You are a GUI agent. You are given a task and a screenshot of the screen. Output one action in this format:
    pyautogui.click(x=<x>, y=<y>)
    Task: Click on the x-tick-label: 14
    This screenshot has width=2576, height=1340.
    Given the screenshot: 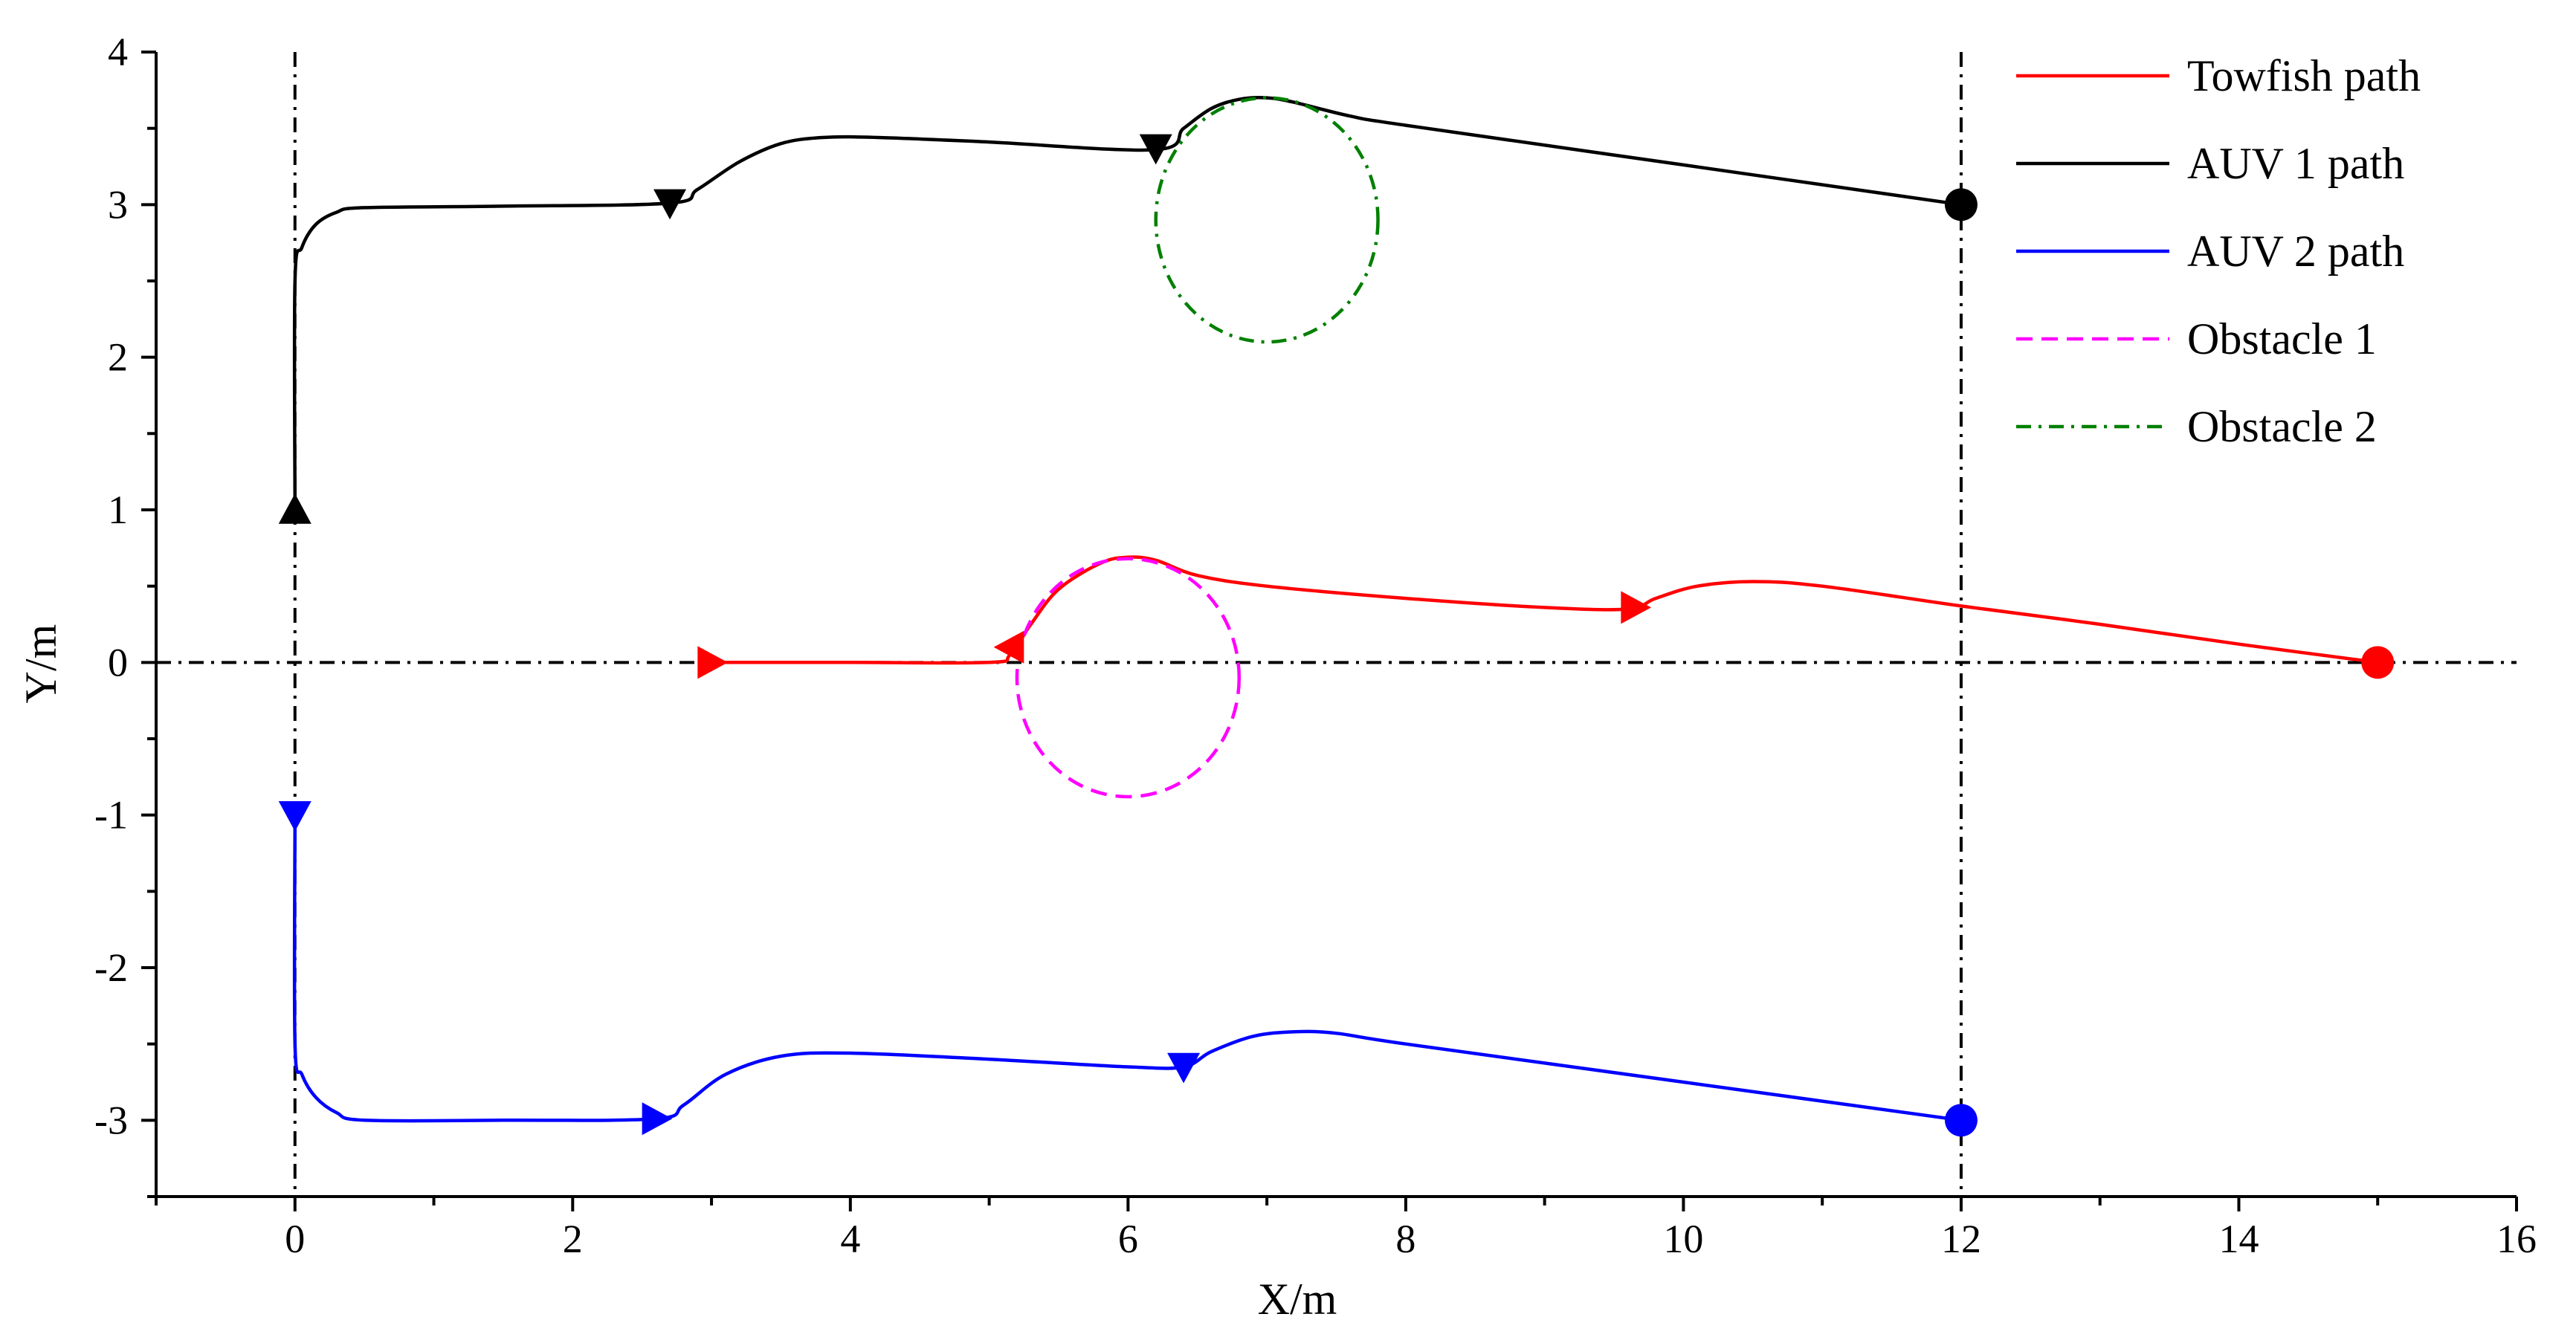 What is the action you would take?
    pyautogui.click(x=2238, y=1239)
    